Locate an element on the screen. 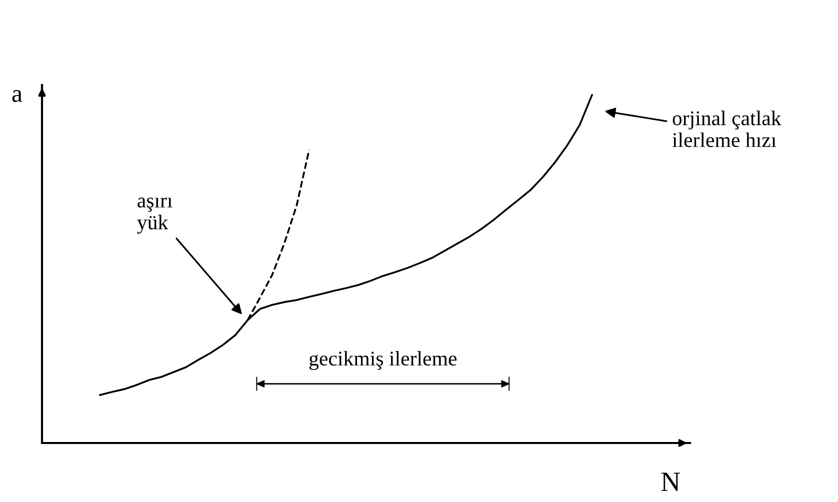 This screenshot has height=502, width=838. text: orjinal çatlak ilerleme hızı is located at coordinates (727, 129).